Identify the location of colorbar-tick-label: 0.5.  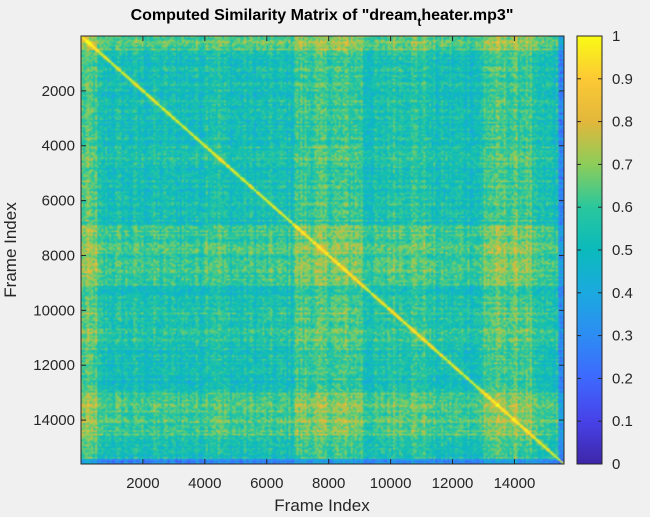
(622, 250).